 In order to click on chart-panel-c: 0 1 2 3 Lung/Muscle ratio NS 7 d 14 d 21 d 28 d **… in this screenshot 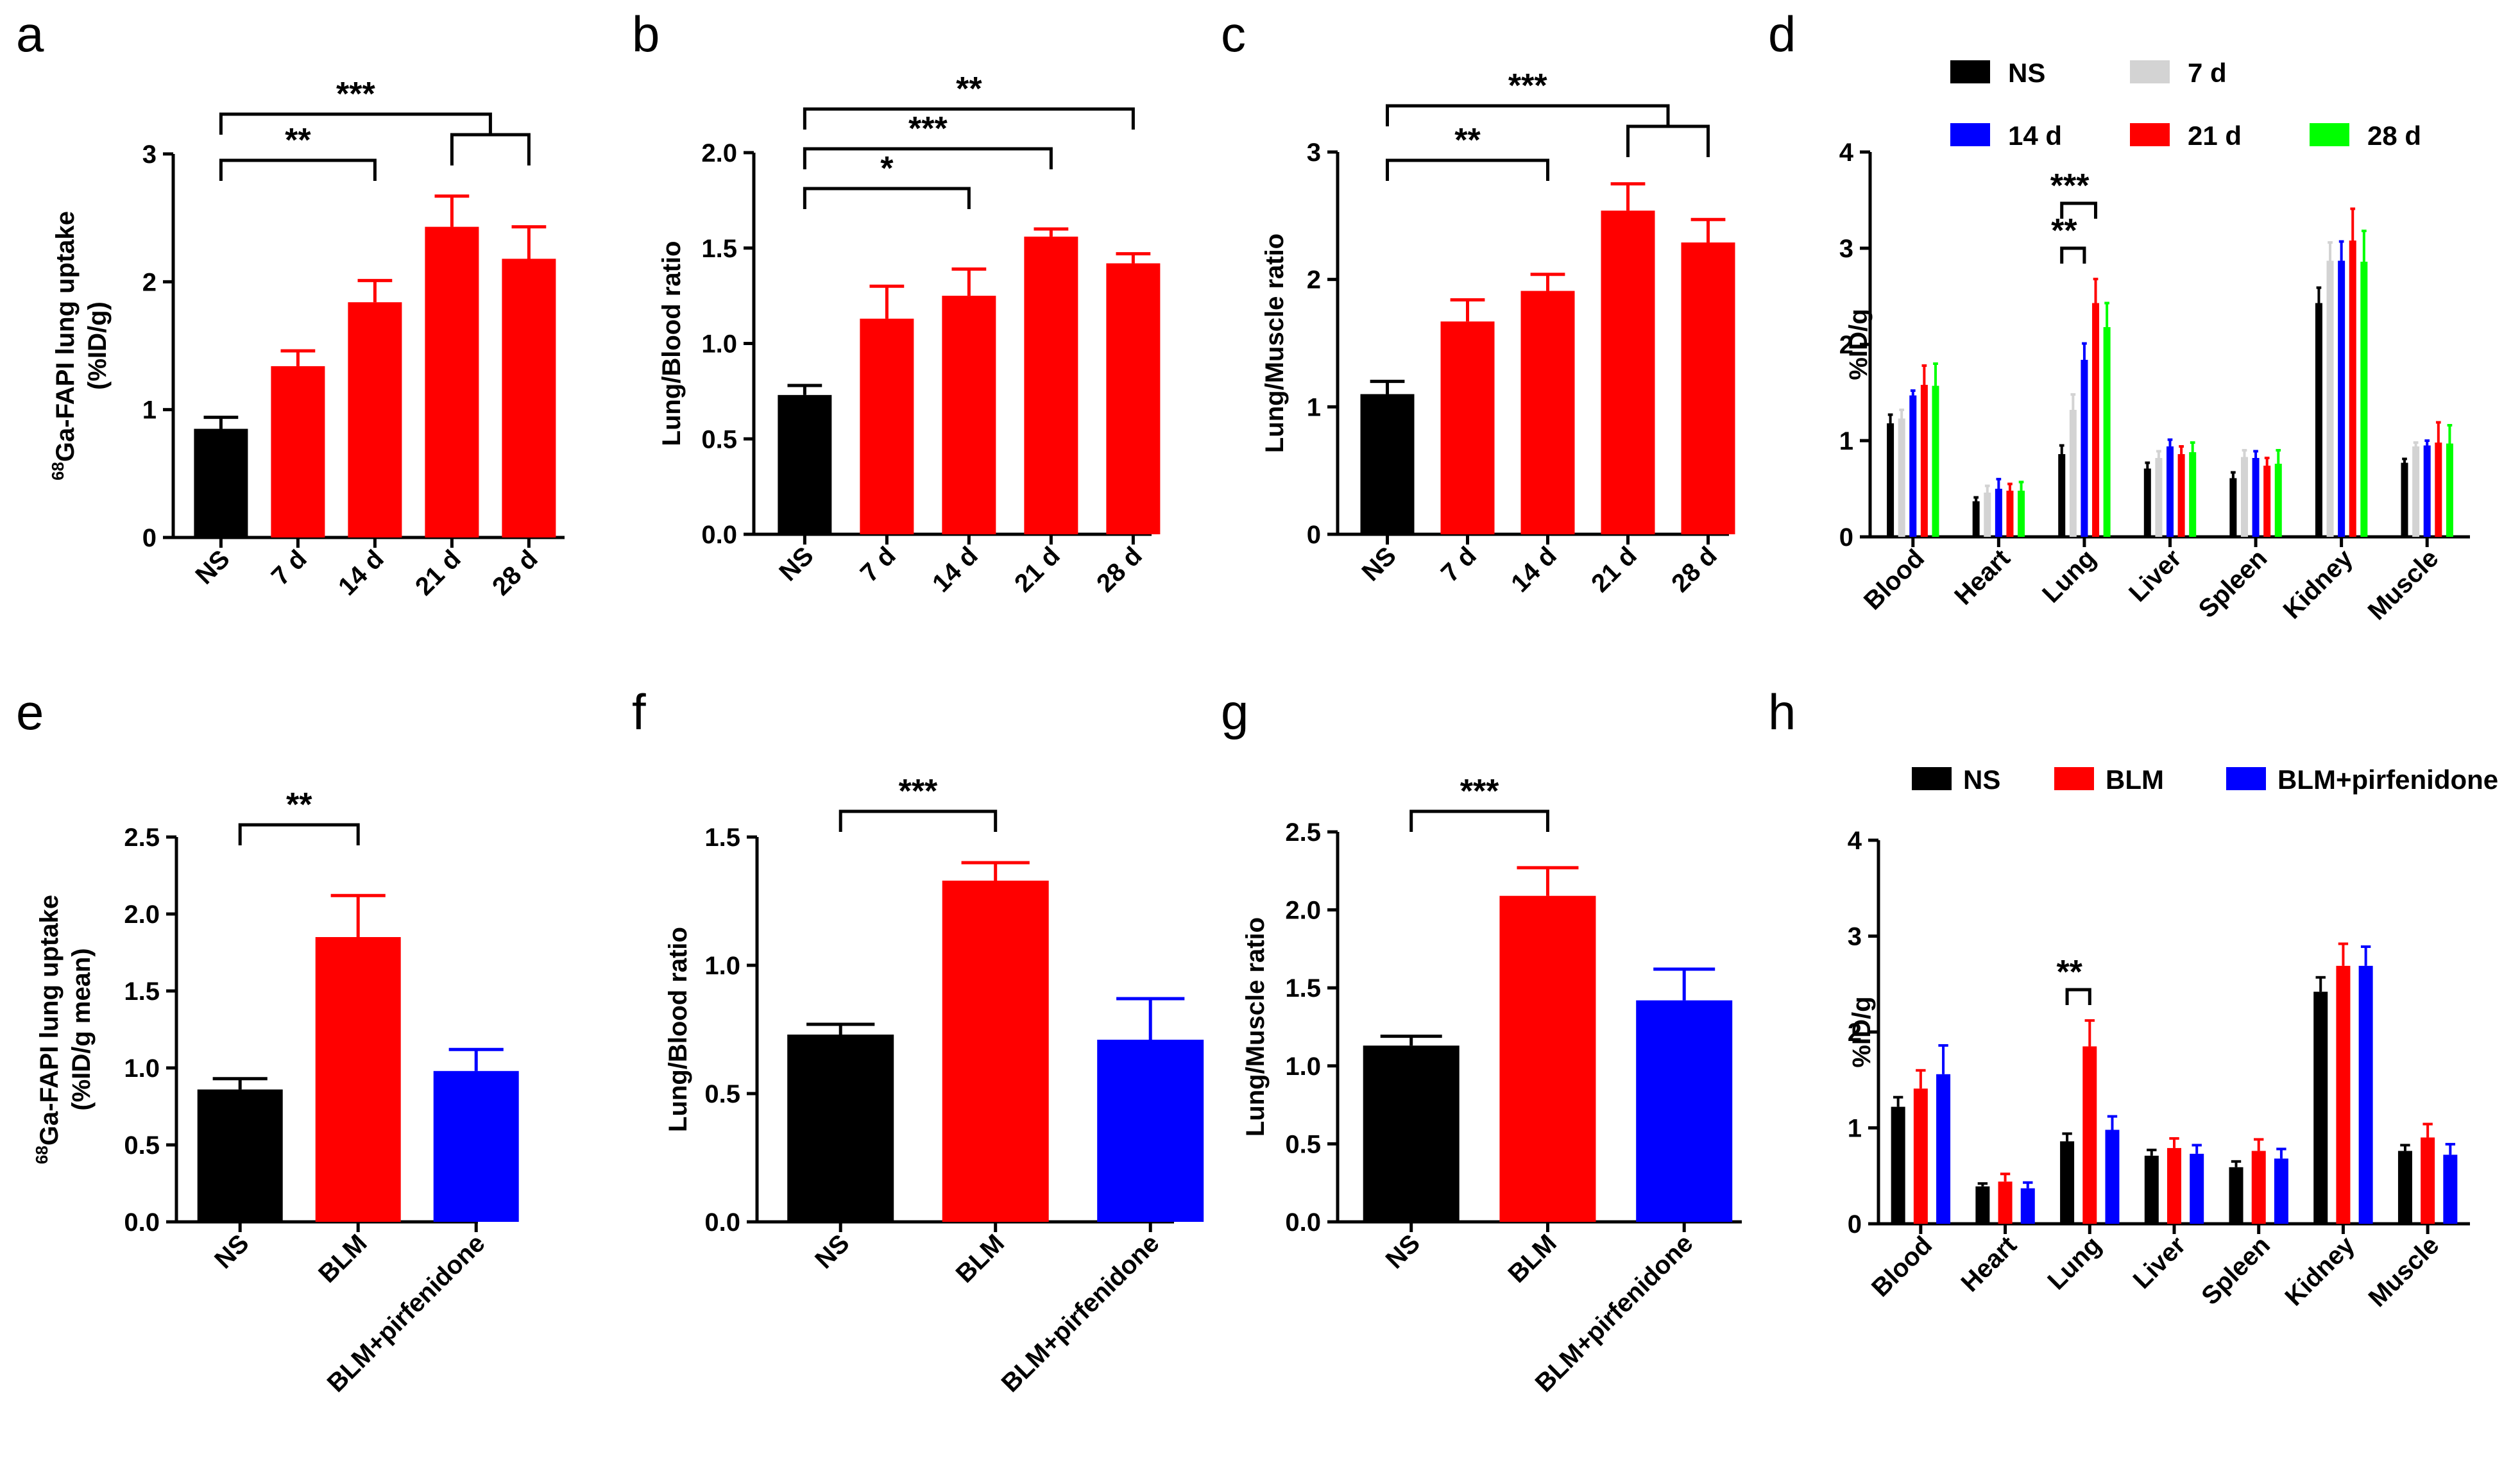, I will do `click(1498, 332)`.